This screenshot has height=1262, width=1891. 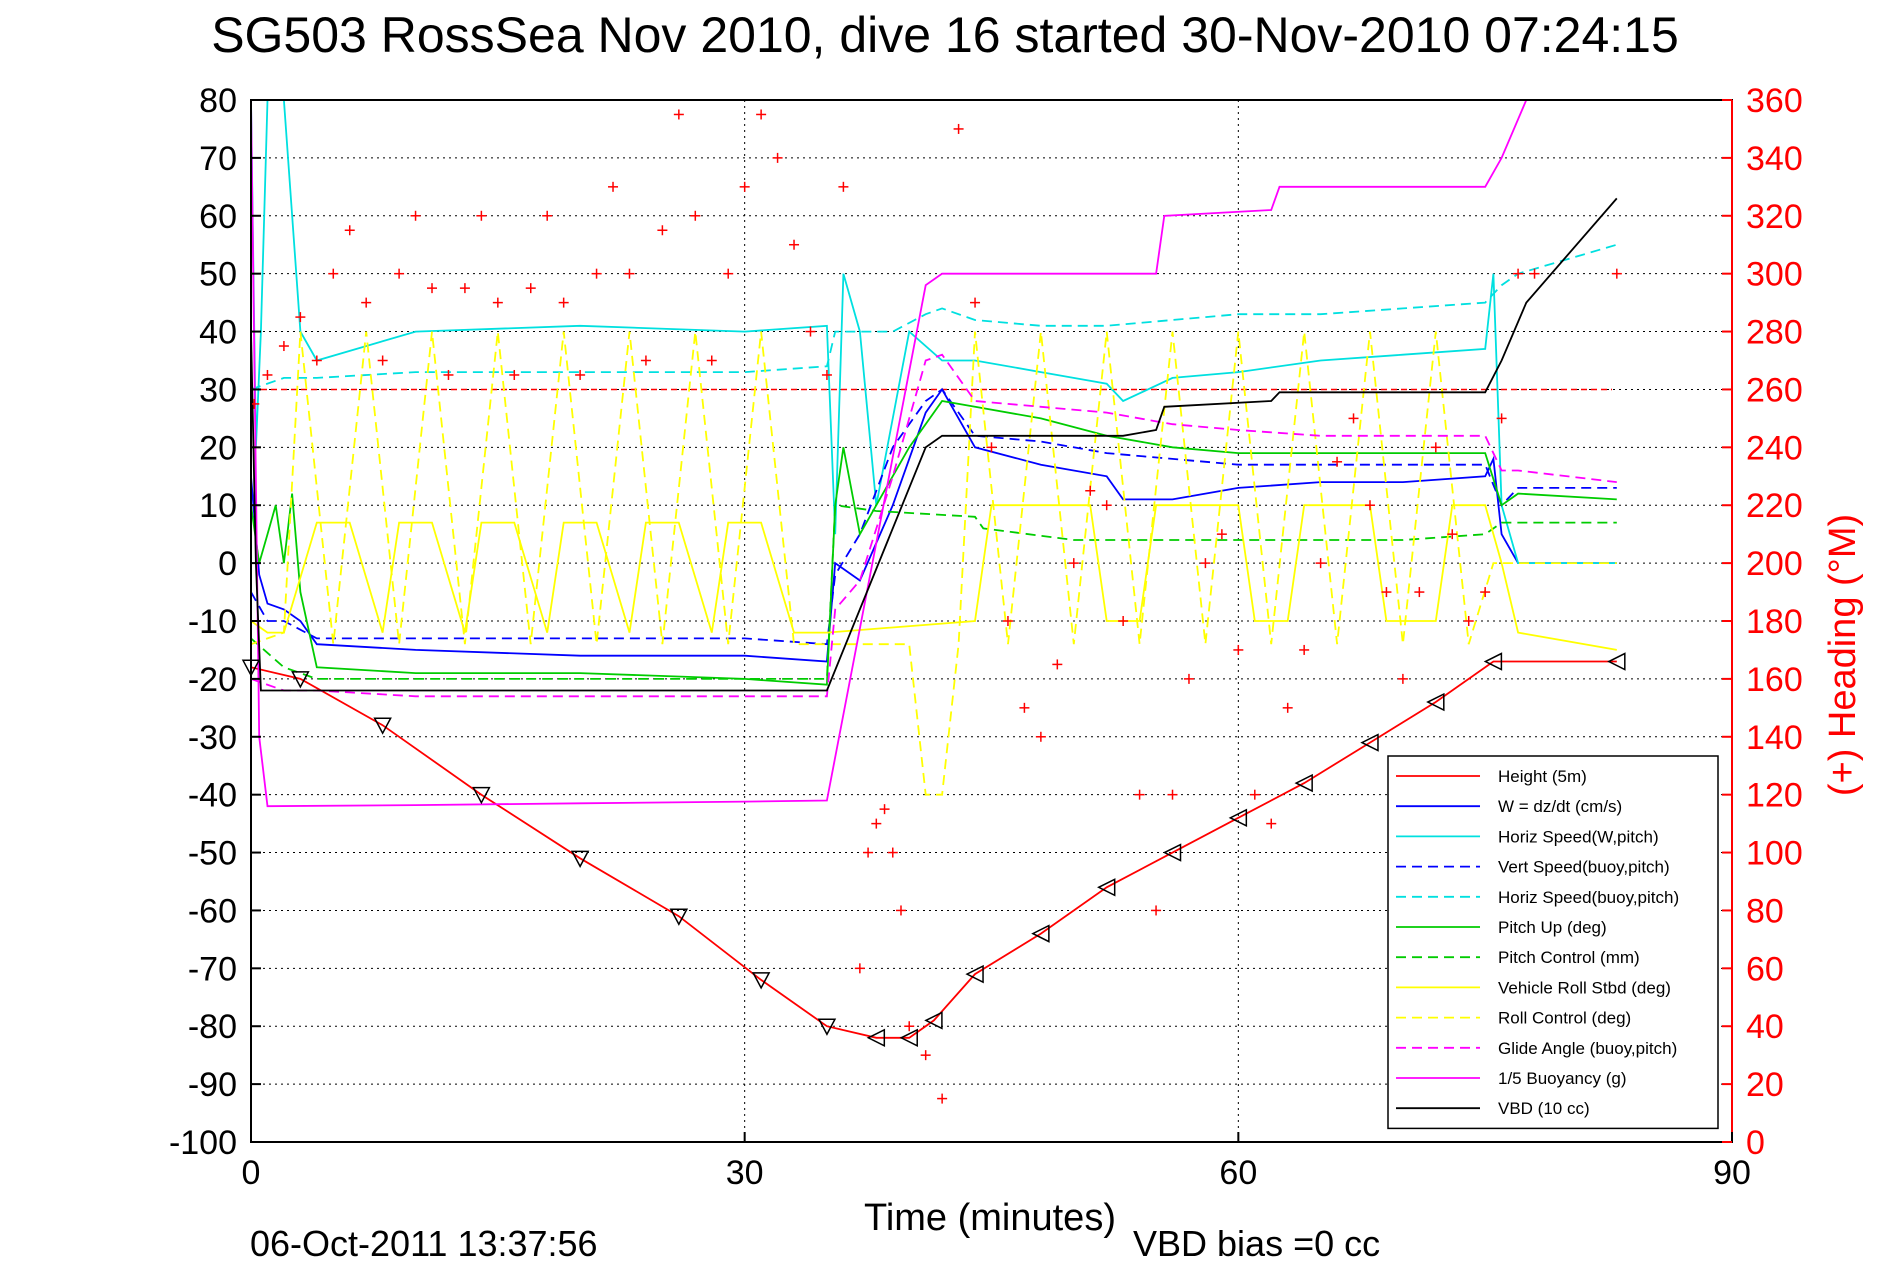 What do you see at coordinates (1491, 776) in the screenshot?
I see `legend-item: Height (5m)` at bounding box center [1491, 776].